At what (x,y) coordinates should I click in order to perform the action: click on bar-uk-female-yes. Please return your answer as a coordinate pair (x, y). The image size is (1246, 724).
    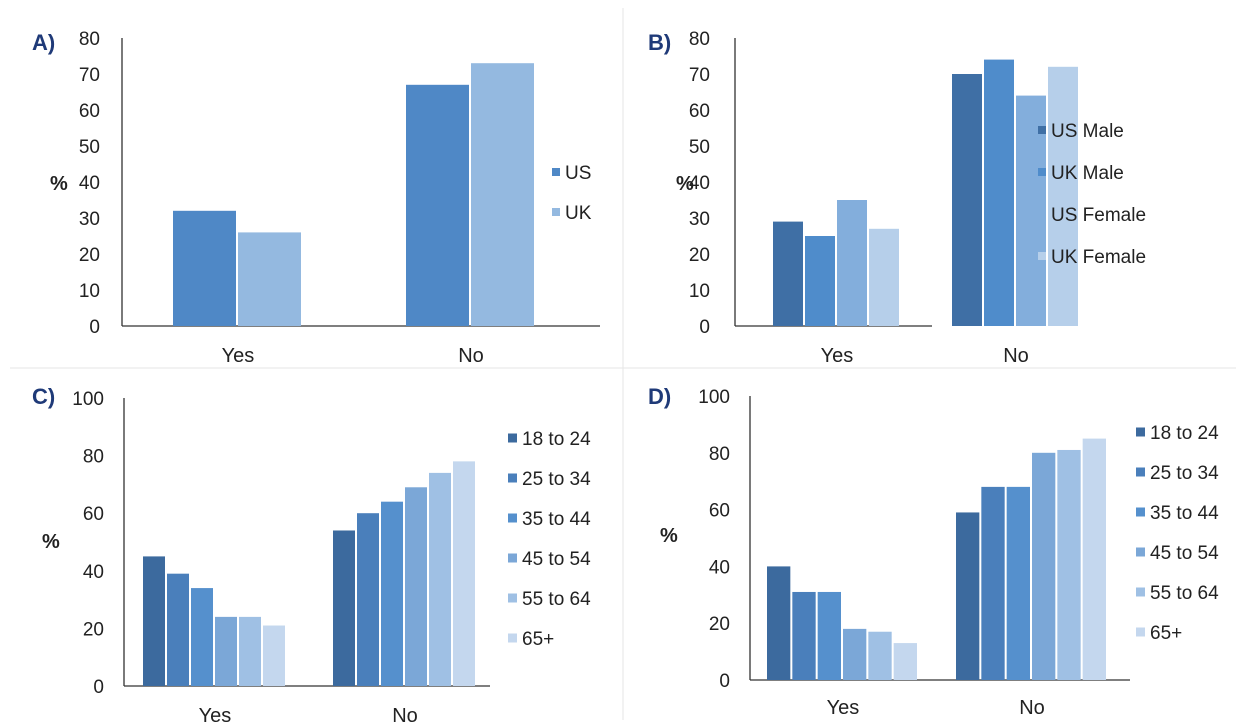
    Looking at the image, I should click on (884, 277).